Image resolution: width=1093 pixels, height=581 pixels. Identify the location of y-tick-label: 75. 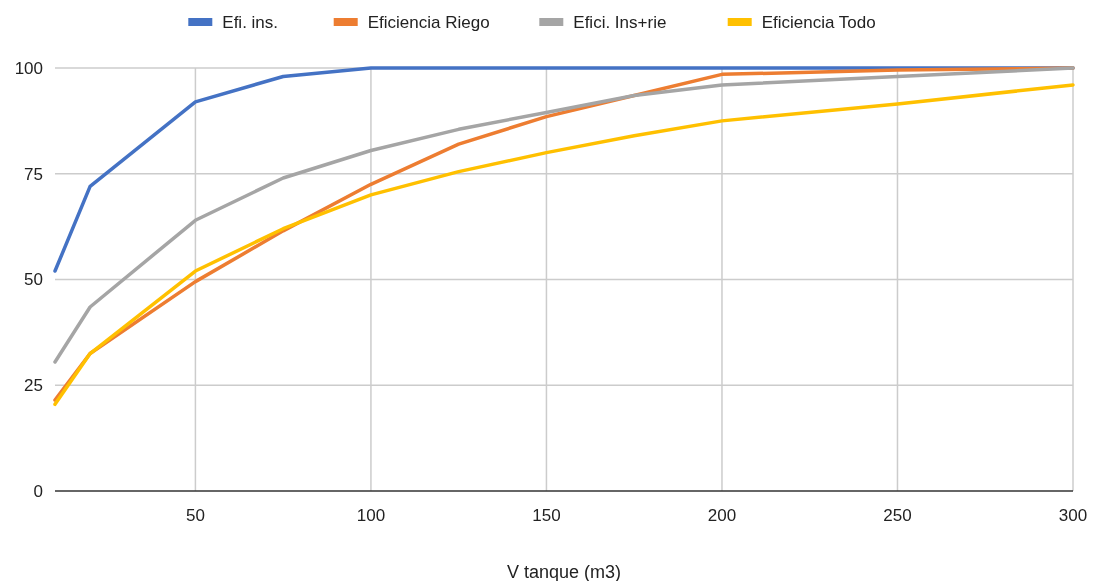
(33, 174).